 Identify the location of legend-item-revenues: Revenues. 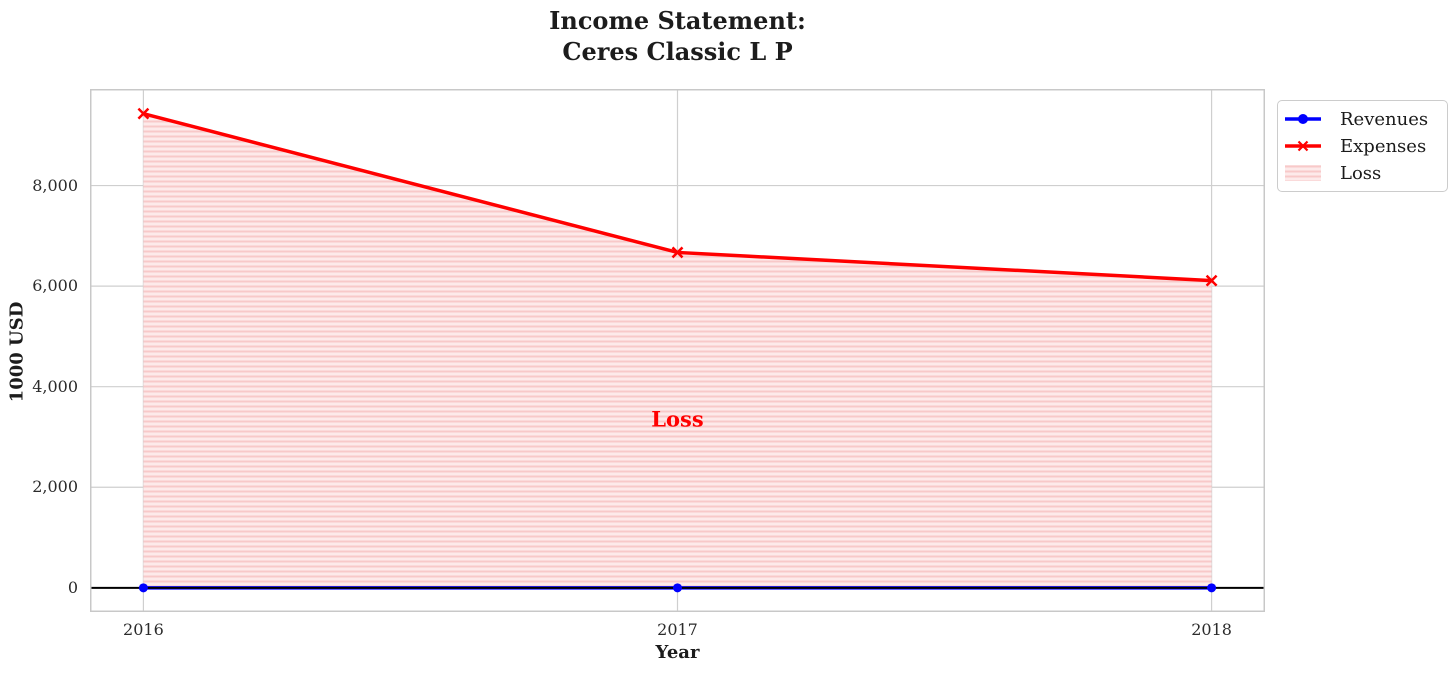
(1361, 119).